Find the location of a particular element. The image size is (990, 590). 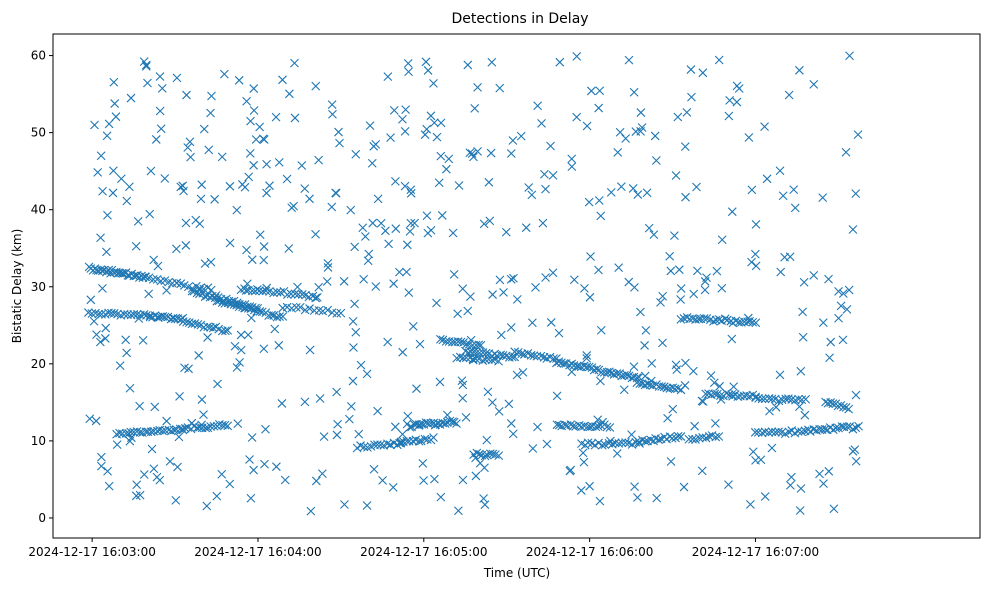

x-tick-label: 2024-12-17 16:04:00 is located at coordinates (257, 552).